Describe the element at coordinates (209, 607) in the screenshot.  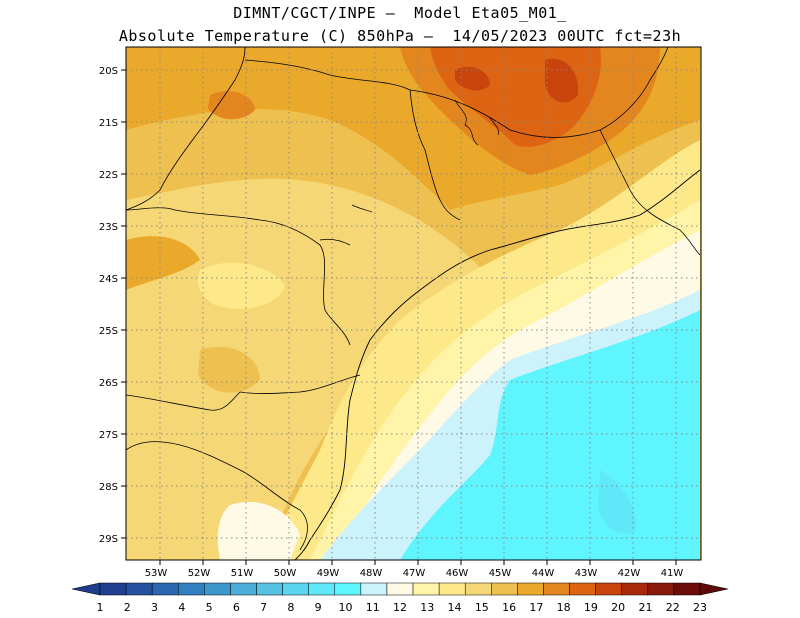
I see `colorbar-label: 5` at that location.